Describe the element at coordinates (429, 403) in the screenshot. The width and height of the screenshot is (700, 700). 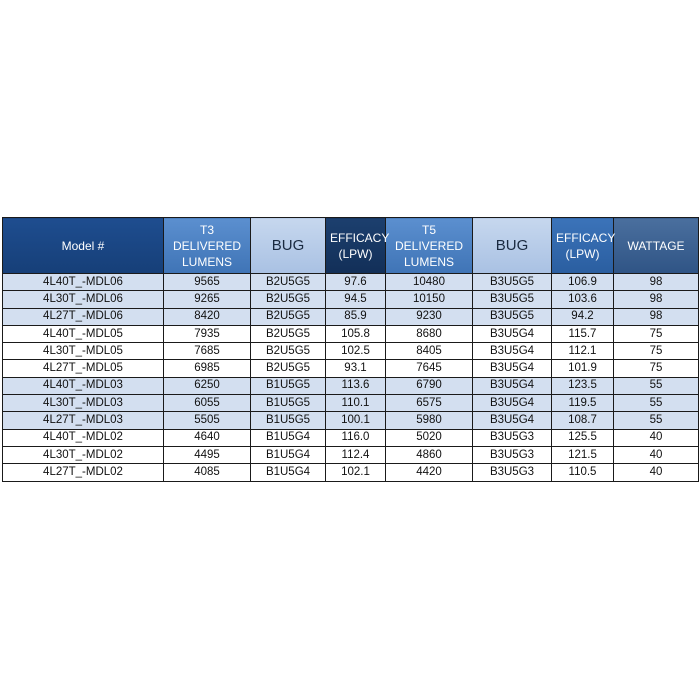
I see `table-cell: 6575` at that location.